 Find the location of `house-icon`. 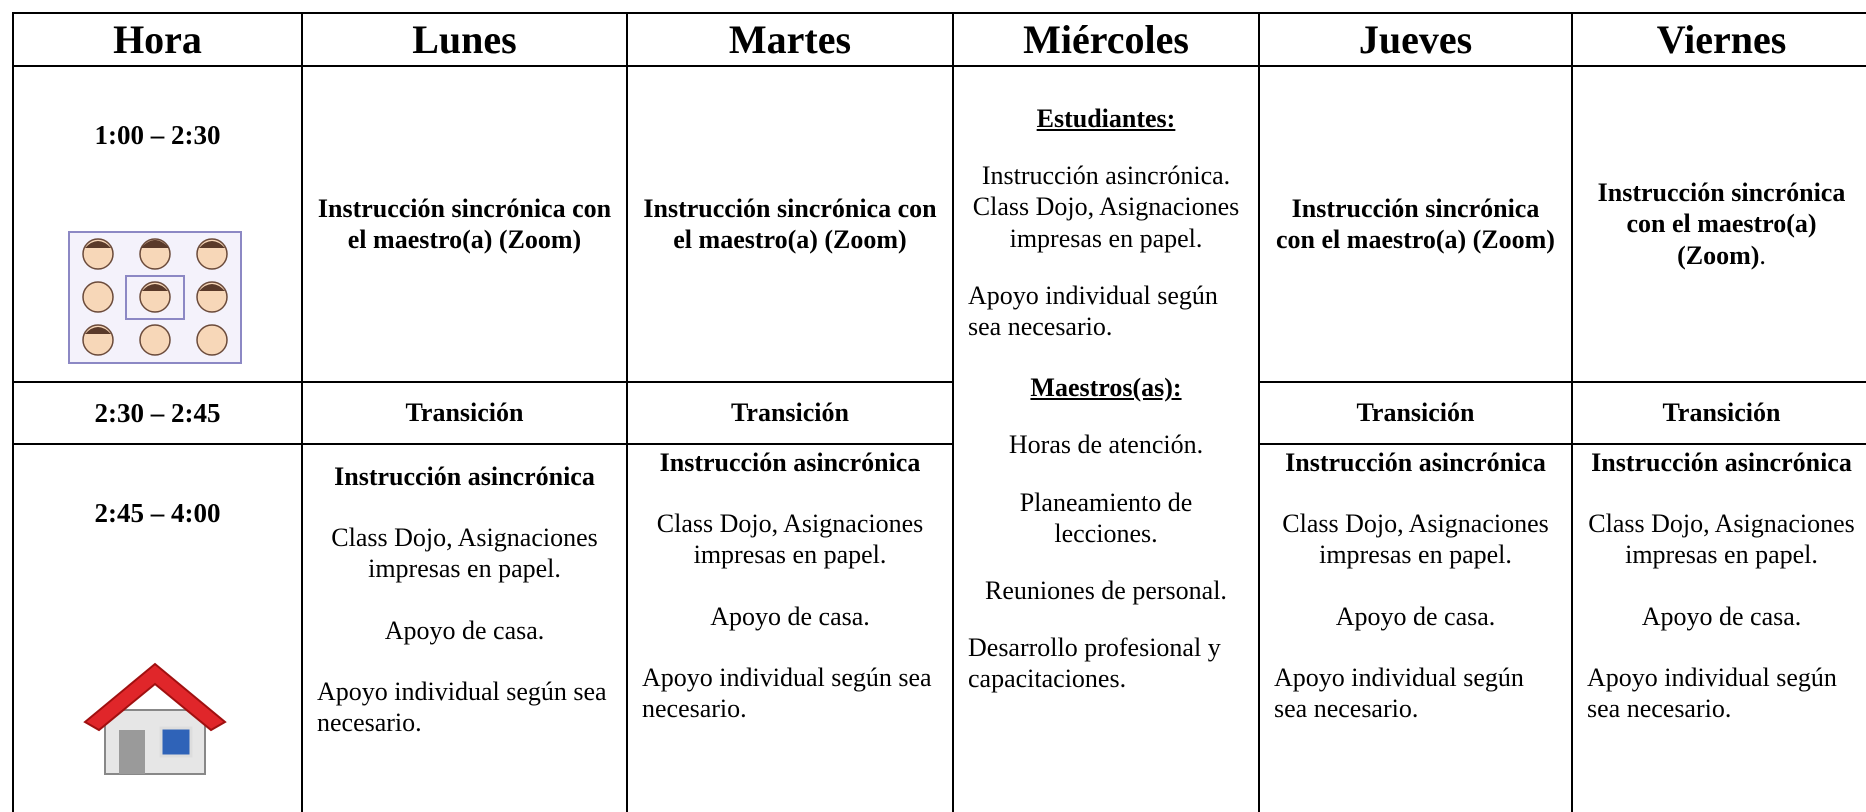

house-icon is located at coordinates (155, 718).